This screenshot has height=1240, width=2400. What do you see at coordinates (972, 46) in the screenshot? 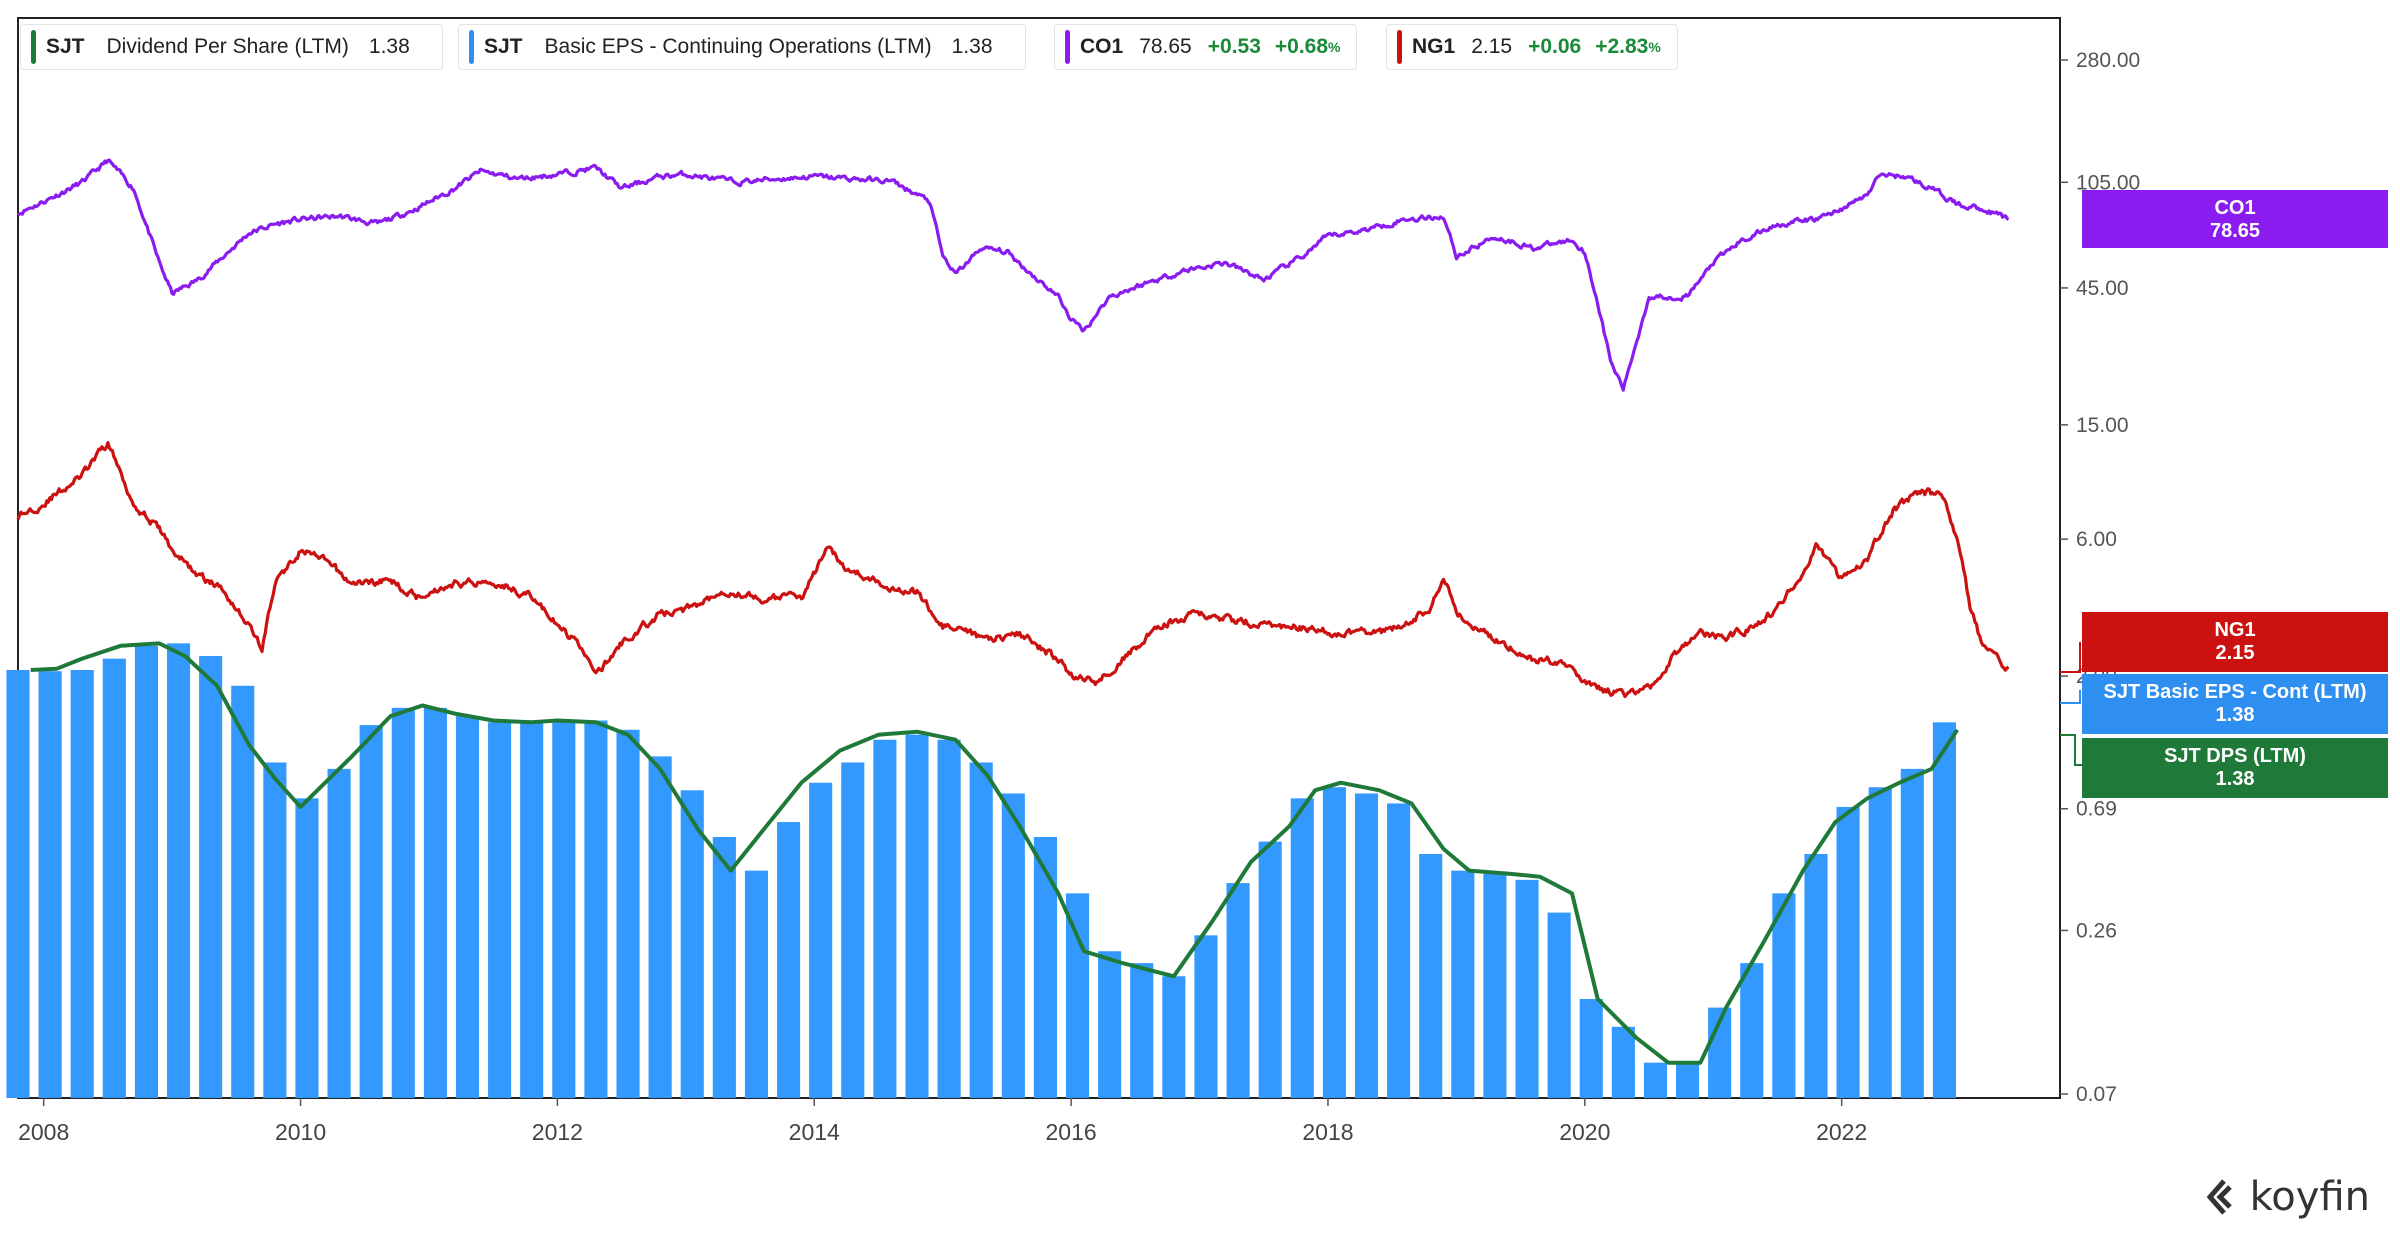
I see `legend-value: 1.38` at bounding box center [972, 46].